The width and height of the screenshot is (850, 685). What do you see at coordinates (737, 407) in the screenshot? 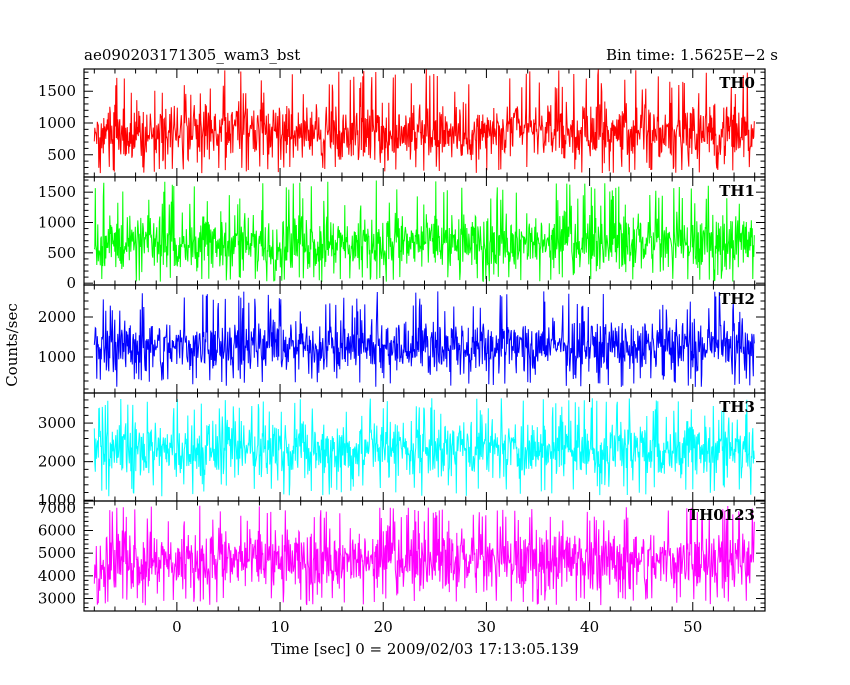
I see `panel-label: TH3` at bounding box center [737, 407].